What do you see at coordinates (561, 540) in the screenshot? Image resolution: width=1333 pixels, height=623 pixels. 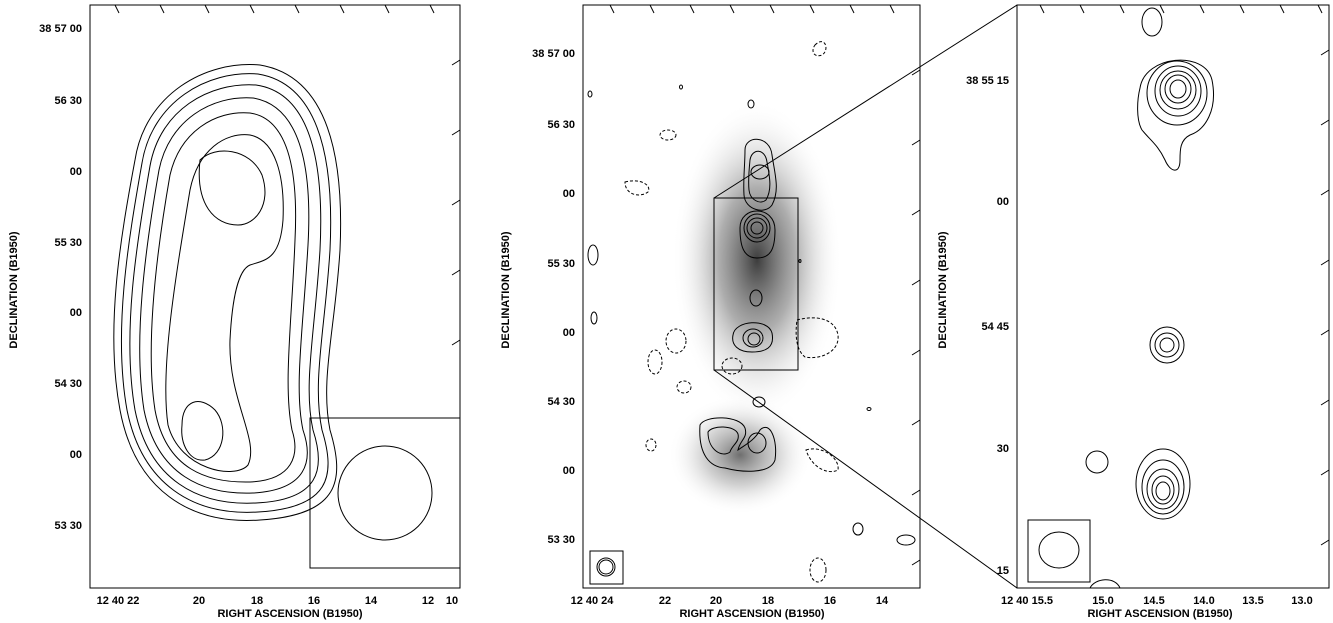 I see `p2-ytick-7: 53 30` at bounding box center [561, 540].